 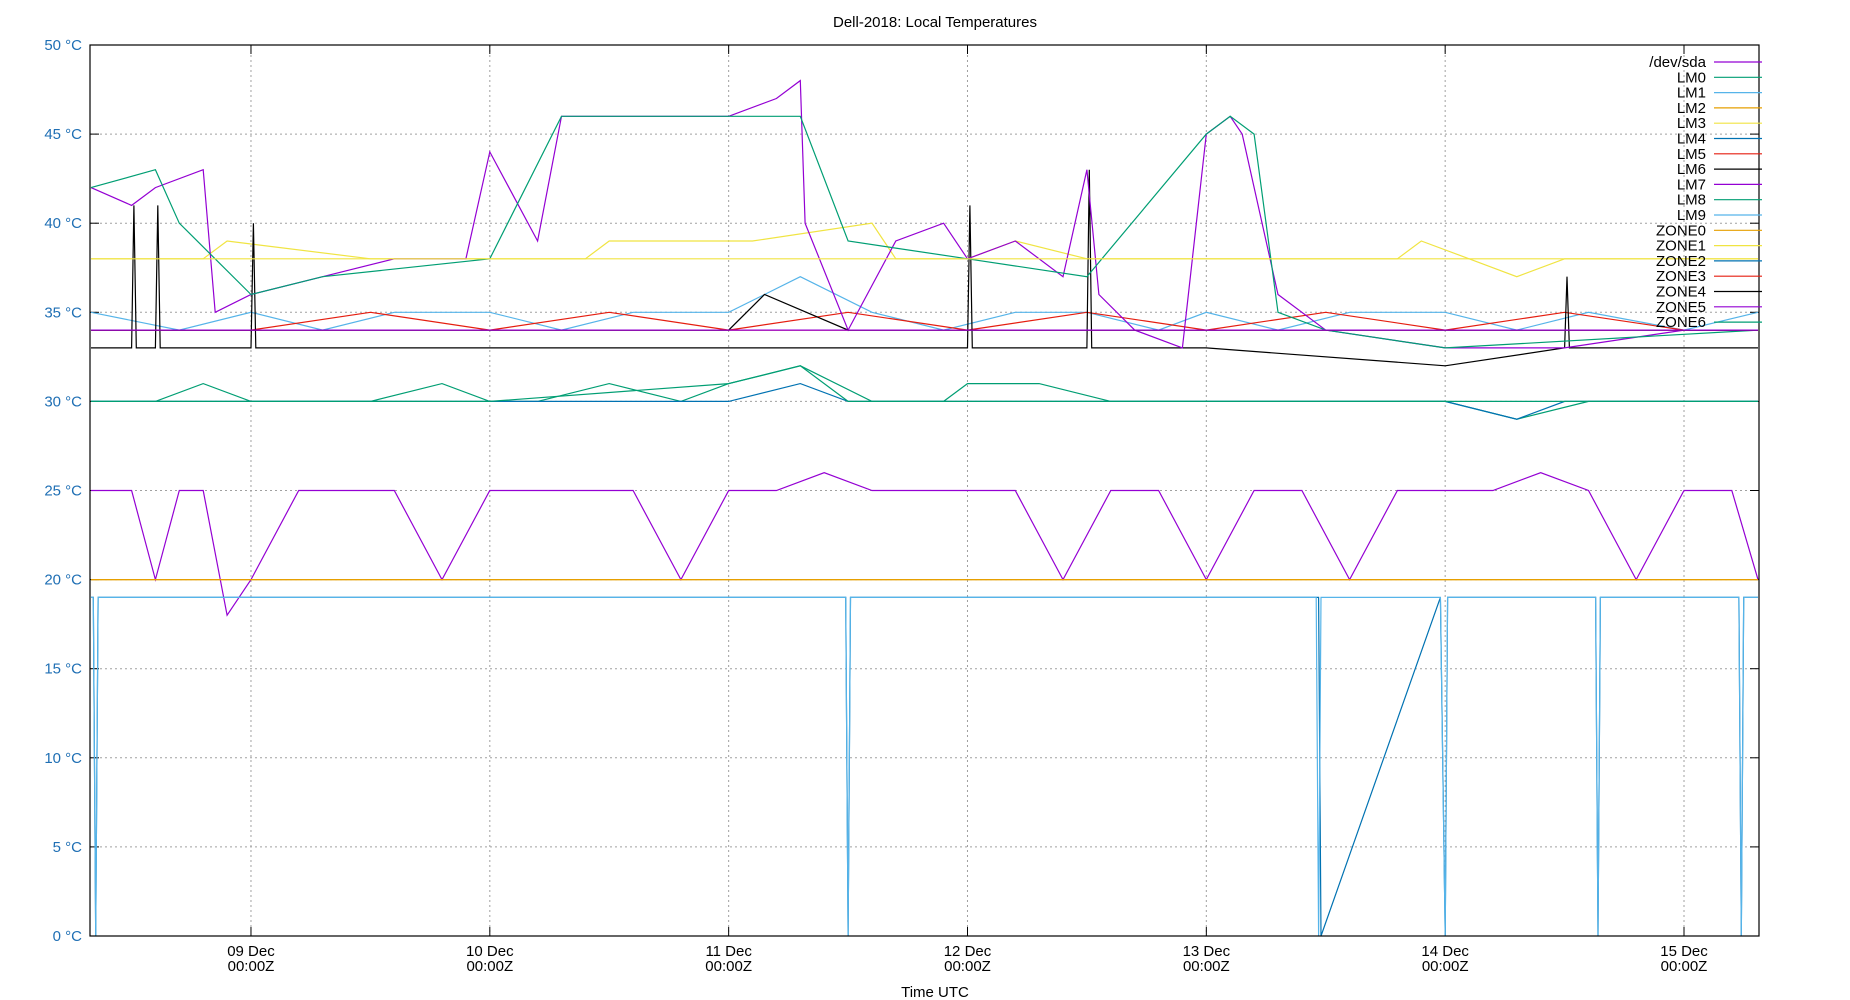 What do you see at coordinates (1207, 951) in the screenshot?
I see `x-tick-label-date: 13 Dec` at bounding box center [1207, 951].